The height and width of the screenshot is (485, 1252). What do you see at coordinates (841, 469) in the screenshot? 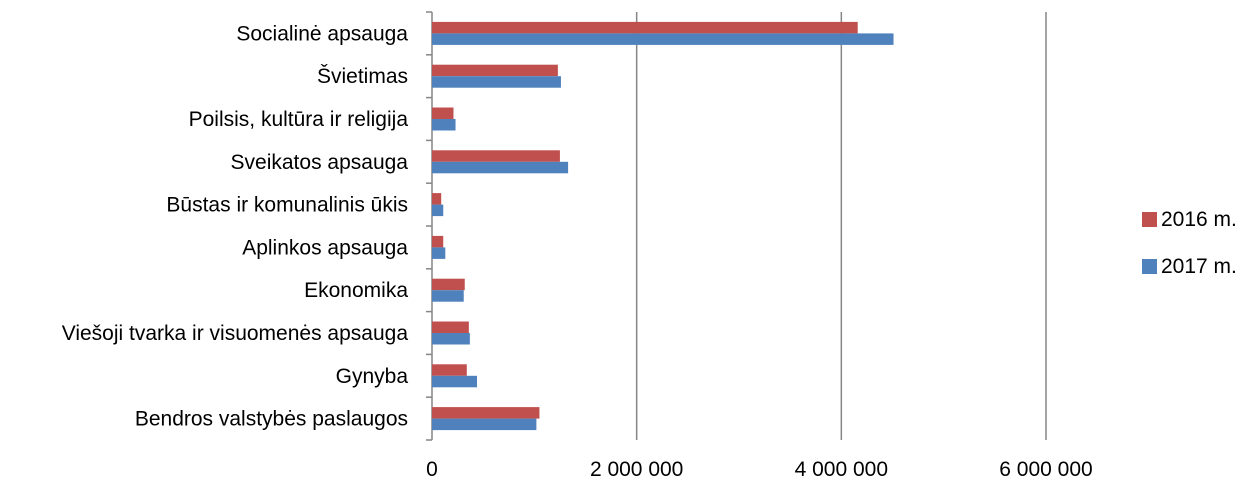
I see `x-tick-label-2: 4 000 000` at bounding box center [841, 469].